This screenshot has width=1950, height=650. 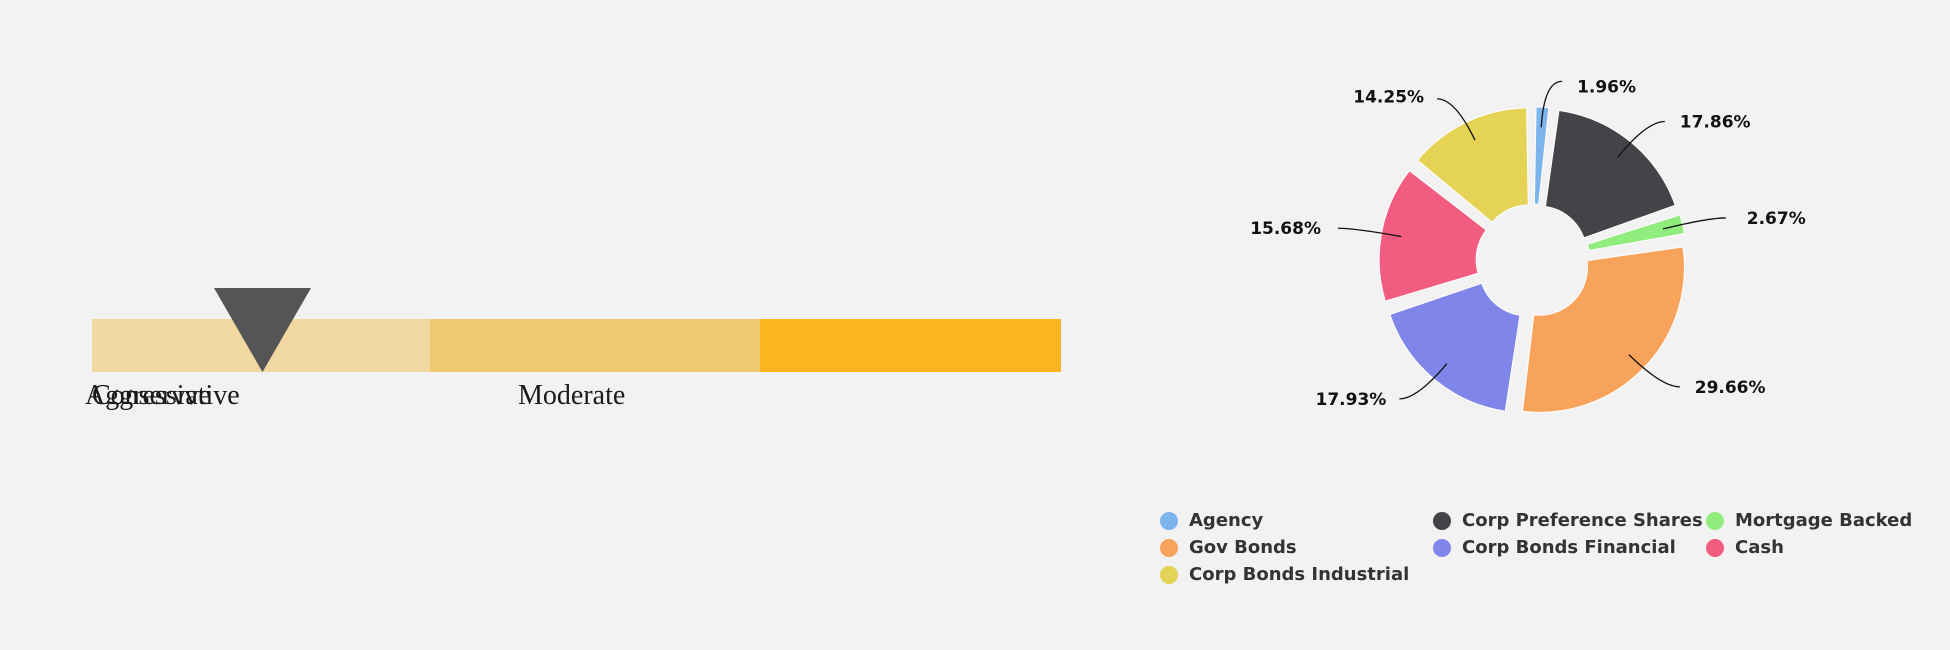 What do you see at coordinates (1285, 229) in the screenshot?
I see `data-label-cash: 15.68%` at bounding box center [1285, 229].